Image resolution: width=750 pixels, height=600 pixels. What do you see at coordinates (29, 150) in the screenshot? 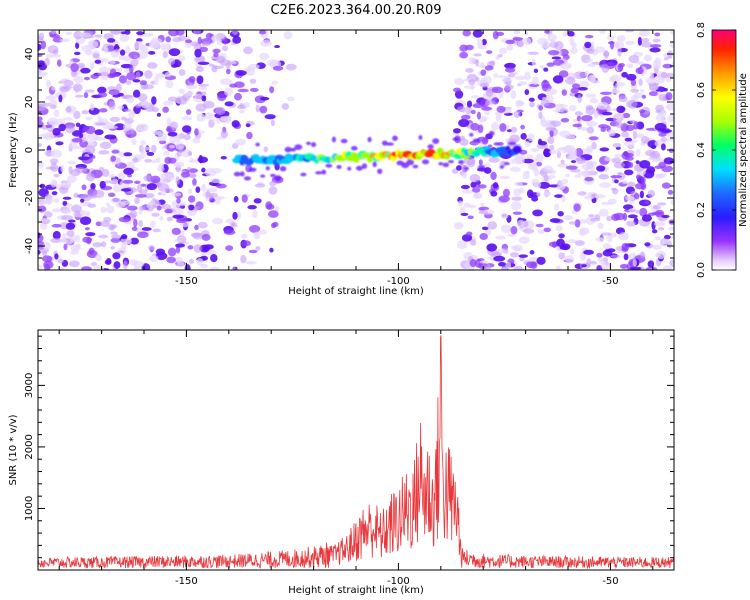
I see `spectrogram-y-tick-label: 0` at bounding box center [29, 150].